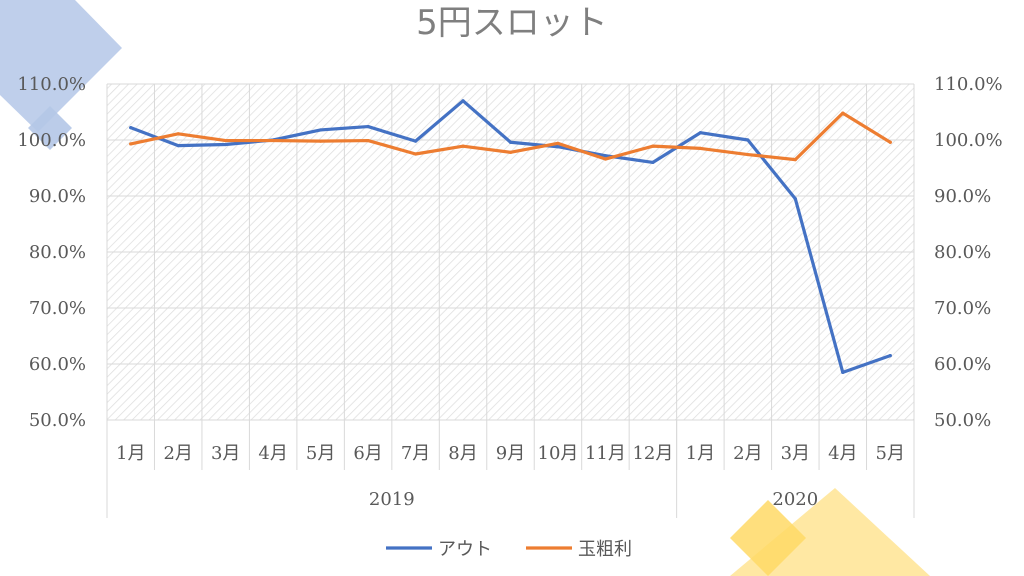 The height and width of the screenshot is (576, 1024). What do you see at coordinates (768, 538) in the screenshot?
I see `yellow-decor-square` at bounding box center [768, 538].